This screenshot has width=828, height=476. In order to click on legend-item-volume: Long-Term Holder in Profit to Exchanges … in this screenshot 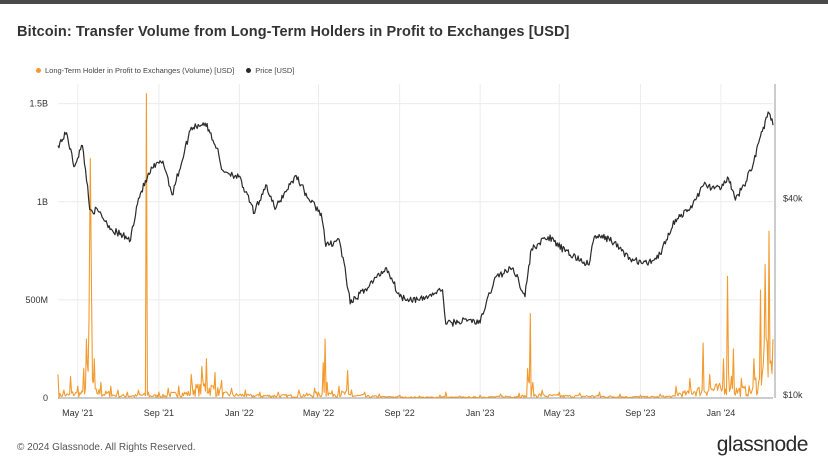, I will do `click(135, 70)`.